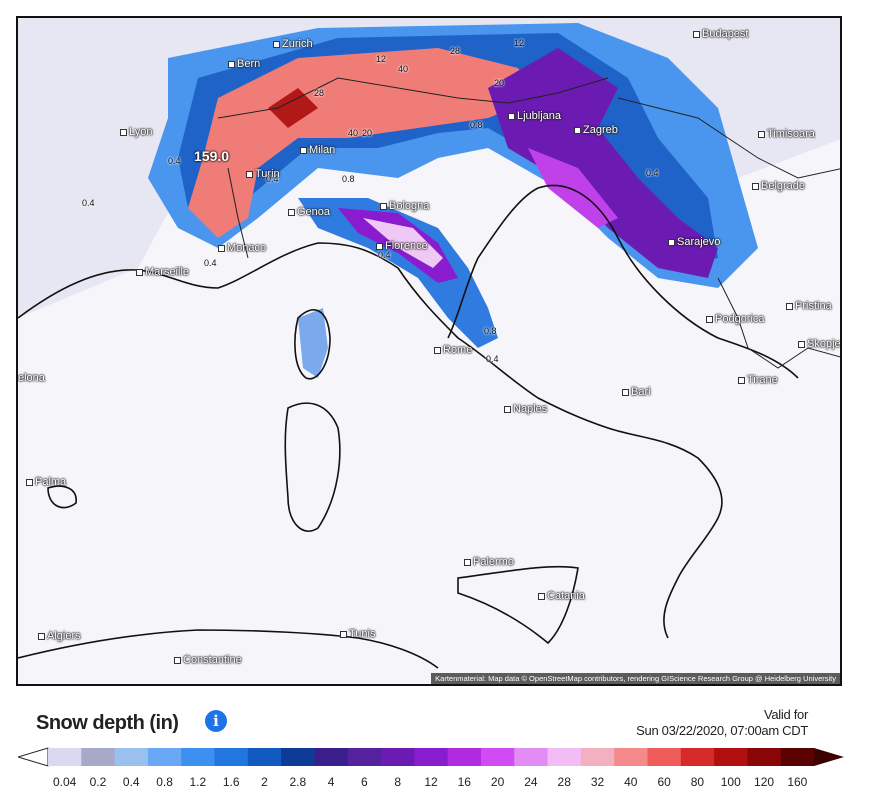  What do you see at coordinates (402, 246) in the screenshot?
I see `city-label: Florence` at bounding box center [402, 246].